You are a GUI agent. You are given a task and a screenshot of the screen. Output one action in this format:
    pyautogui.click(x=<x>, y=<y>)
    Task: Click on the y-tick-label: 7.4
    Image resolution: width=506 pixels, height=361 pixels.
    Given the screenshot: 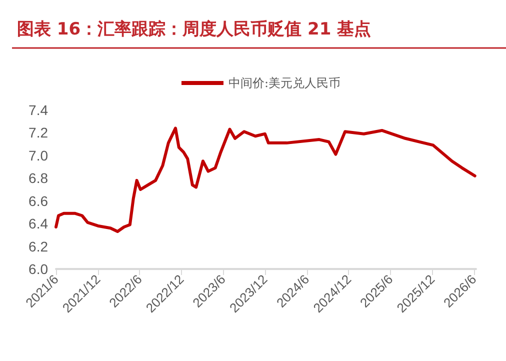 What is the action you would take?
    pyautogui.click(x=38, y=110)
    